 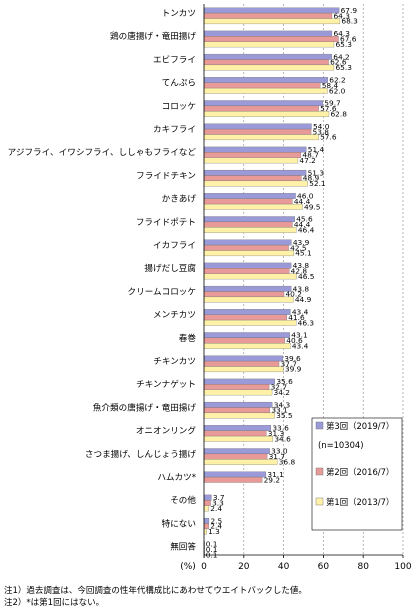 What do you see at coordinates (272, 479) in the screenshot?
I see `data-label: 29.2` at bounding box center [272, 479].